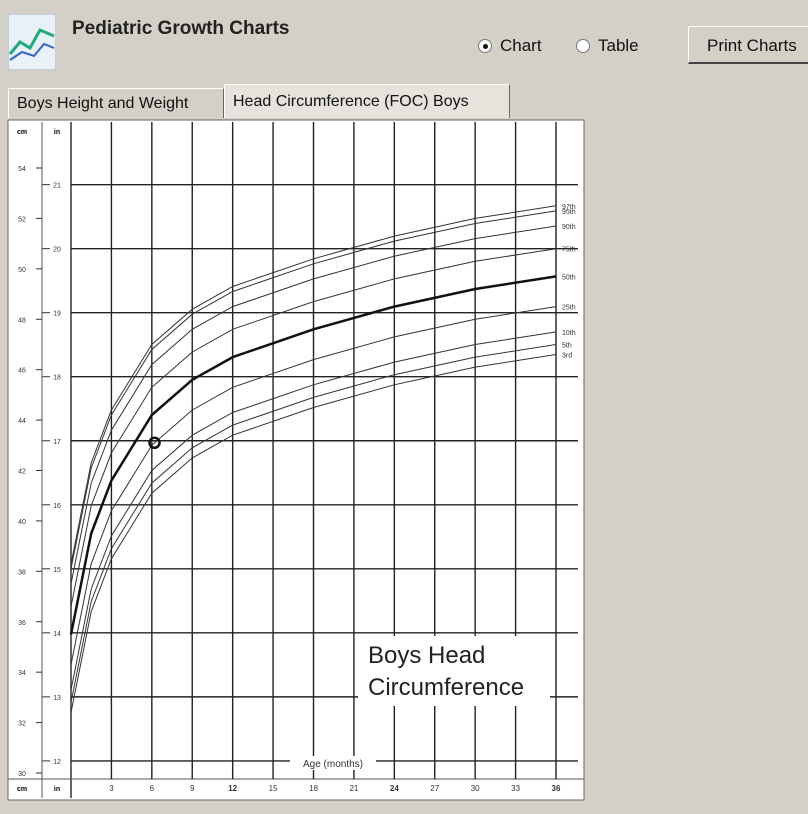 The height and width of the screenshot is (814, 808). What do you see at coordinates (57, 506) in the screenshot?
I see `y2-tick-label: 16` at bounding box center [57, 506].